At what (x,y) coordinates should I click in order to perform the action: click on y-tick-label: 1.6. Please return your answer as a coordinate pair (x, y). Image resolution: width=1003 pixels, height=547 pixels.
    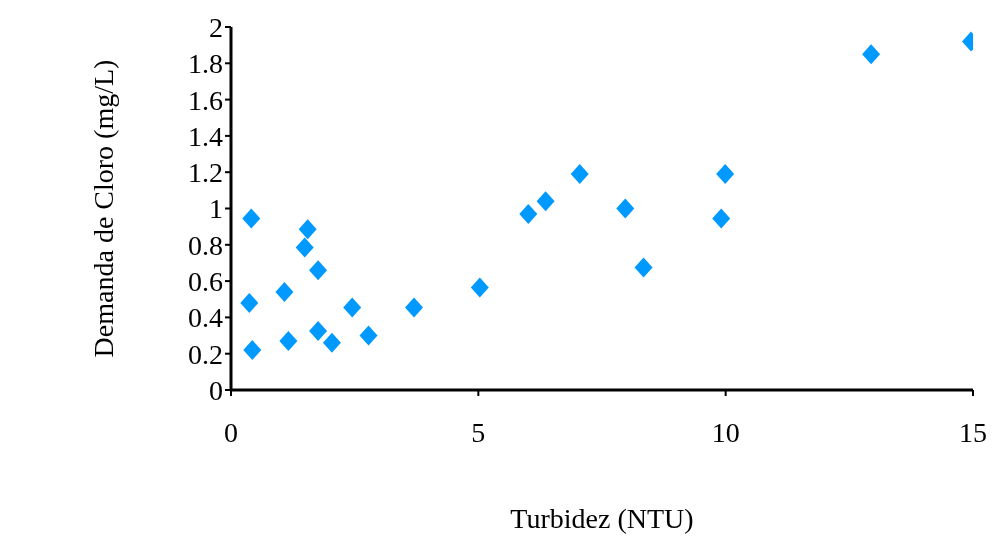
    Looking at the image, I should click on (205, 100).